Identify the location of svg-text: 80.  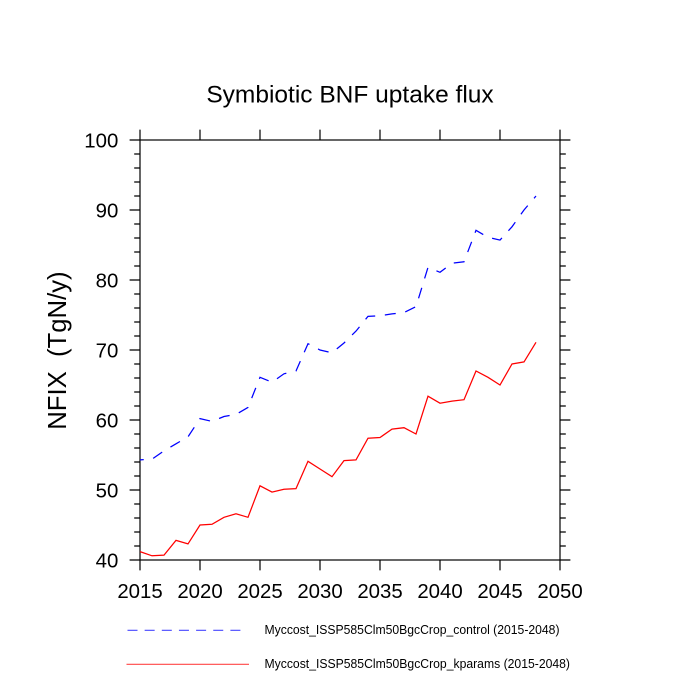
(107, 281).